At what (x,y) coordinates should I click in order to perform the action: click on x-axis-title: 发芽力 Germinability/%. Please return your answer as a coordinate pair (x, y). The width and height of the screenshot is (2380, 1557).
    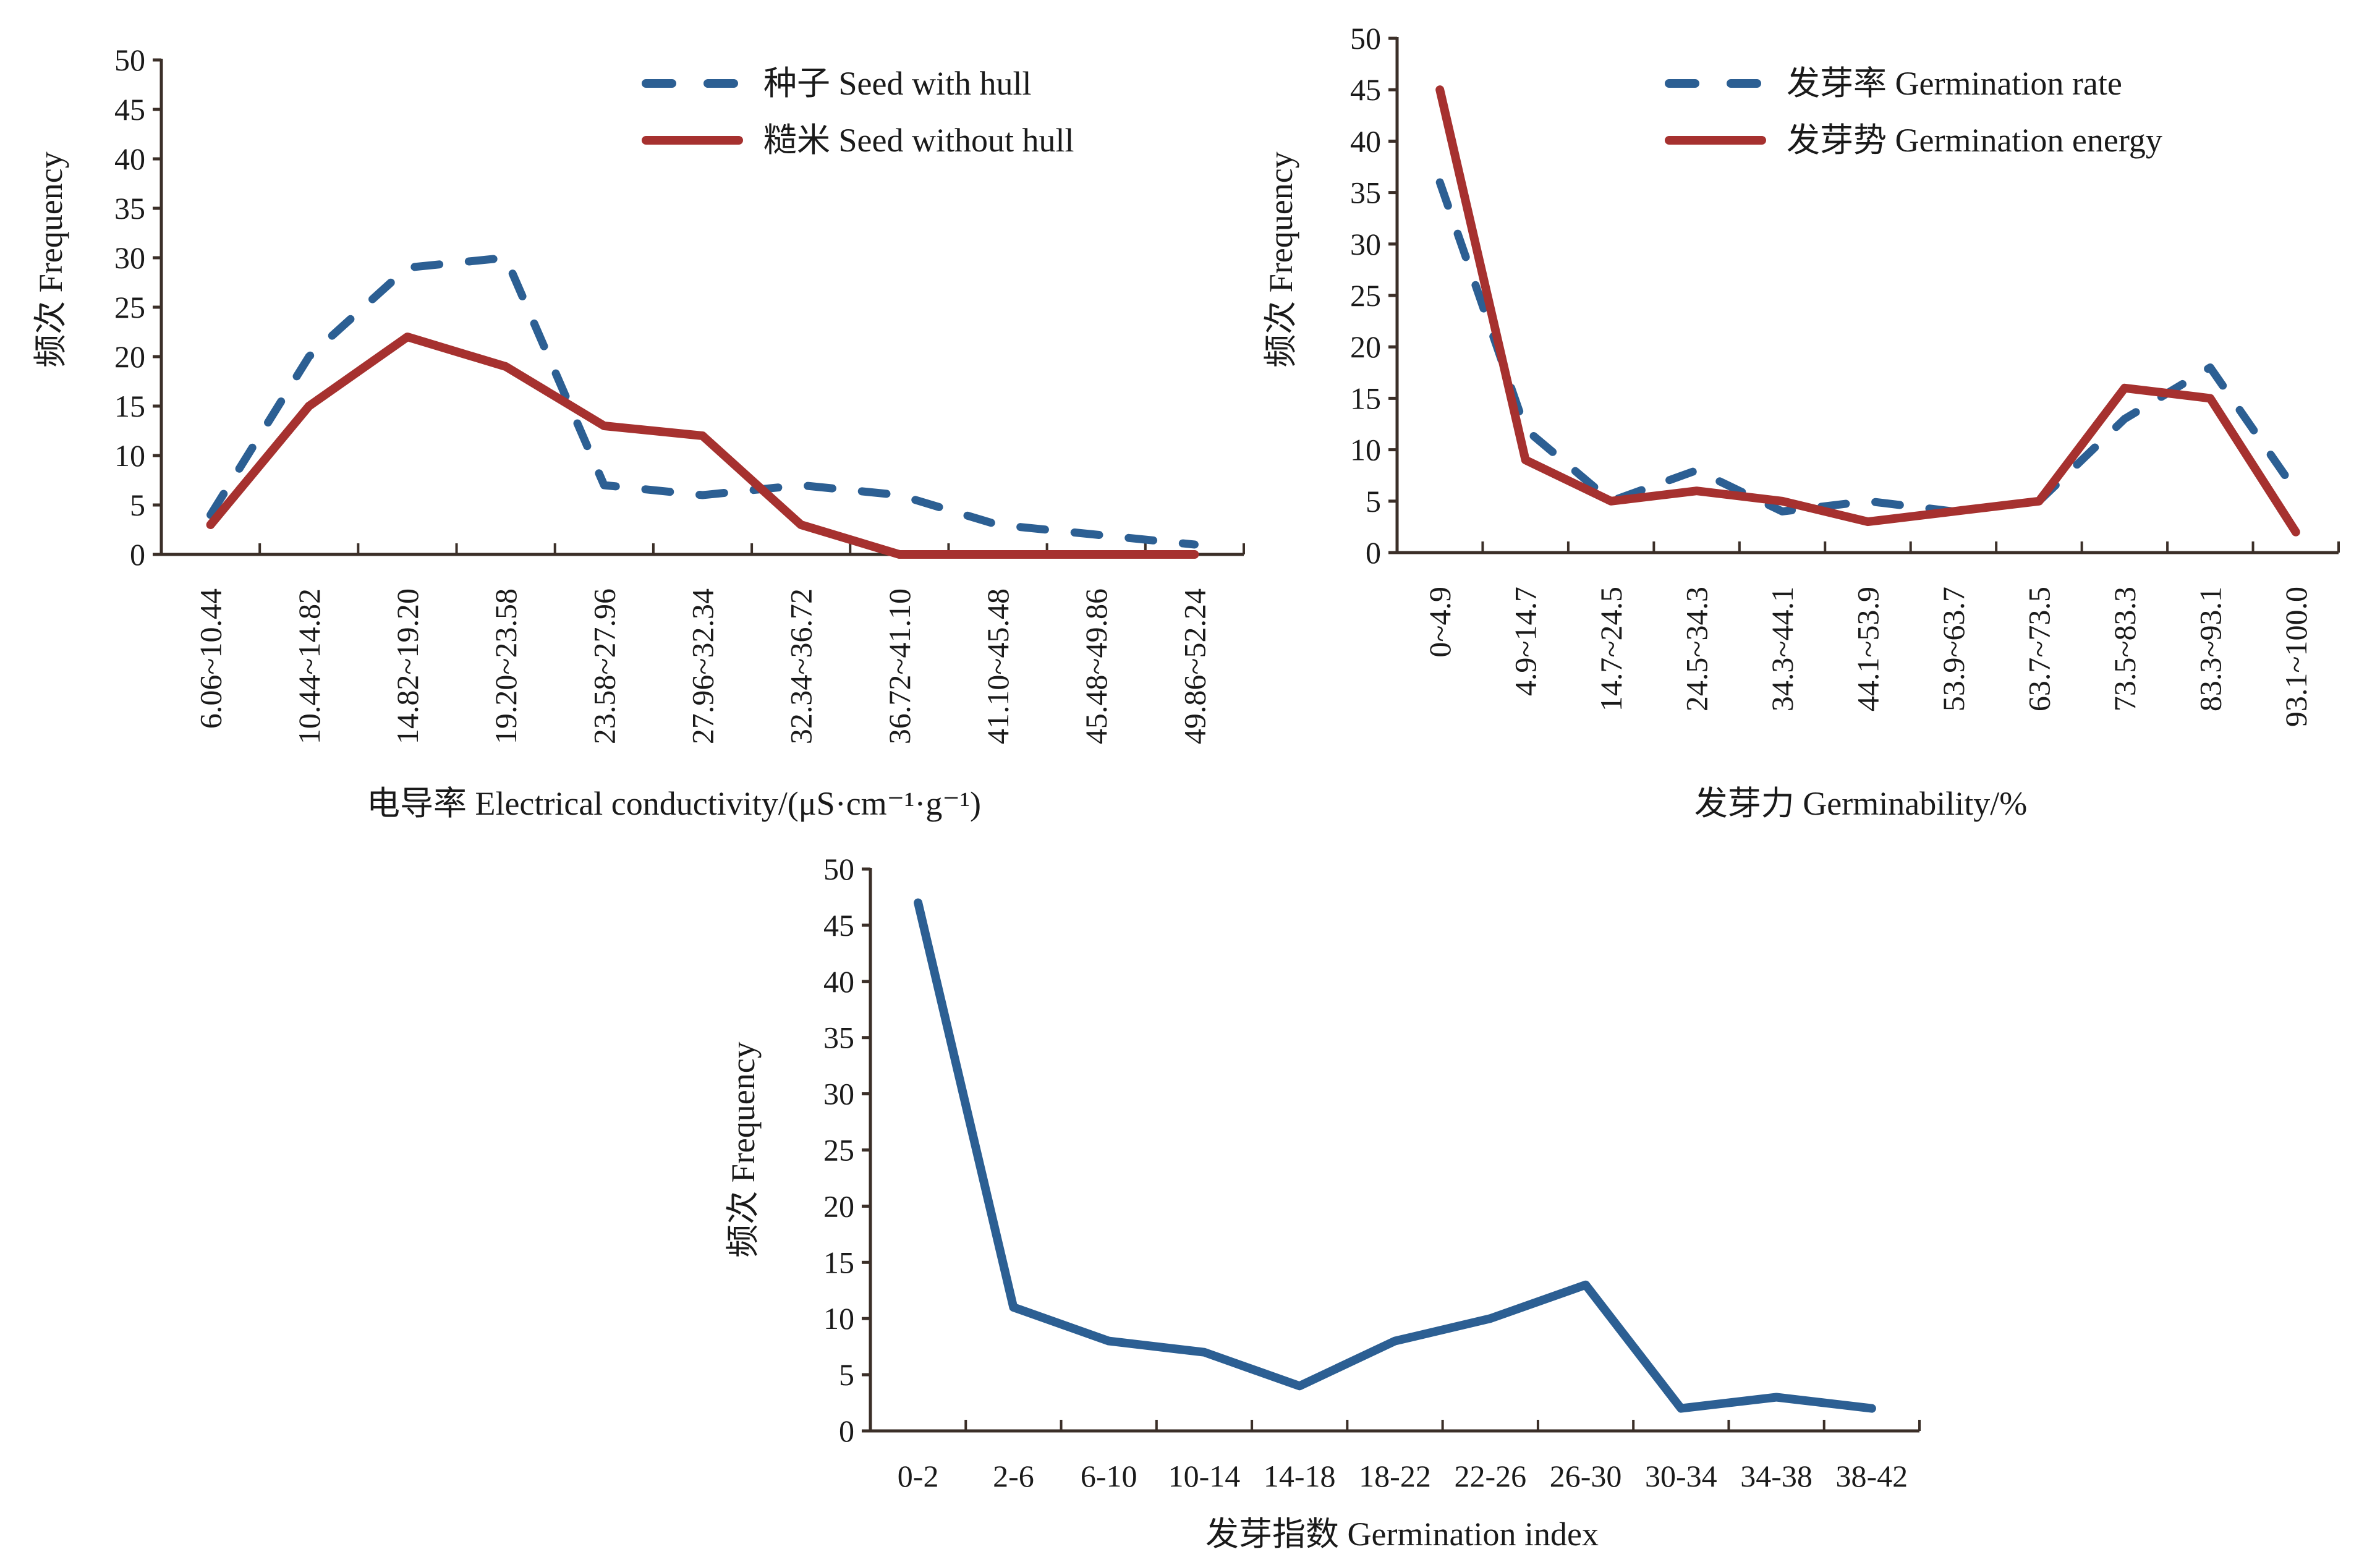
    Looking at the image, I should click on (1860, 803).